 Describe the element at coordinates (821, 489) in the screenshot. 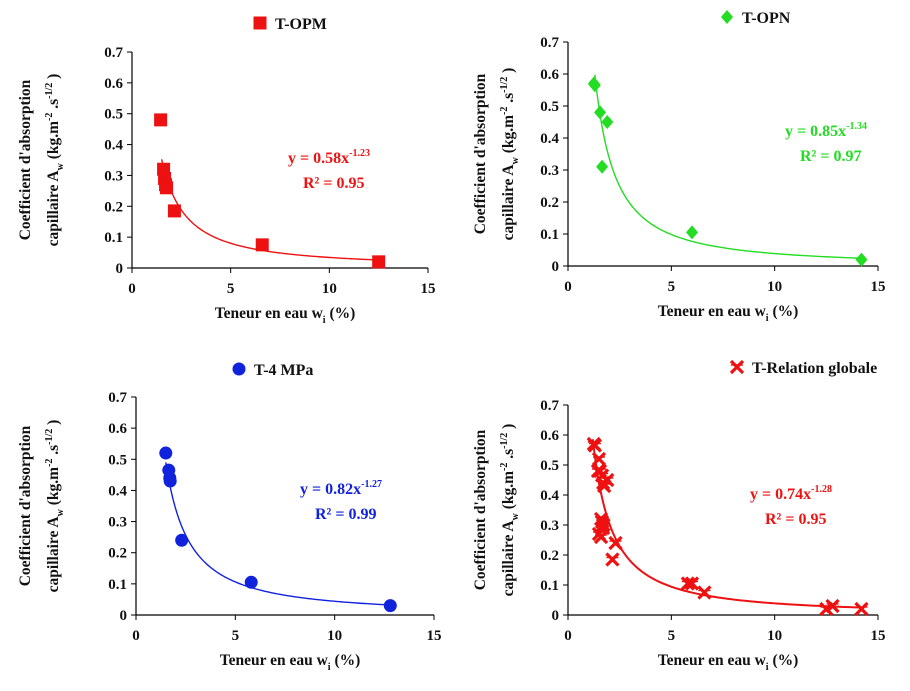

I see `fit-equation-exponent: -1.28` at that location.